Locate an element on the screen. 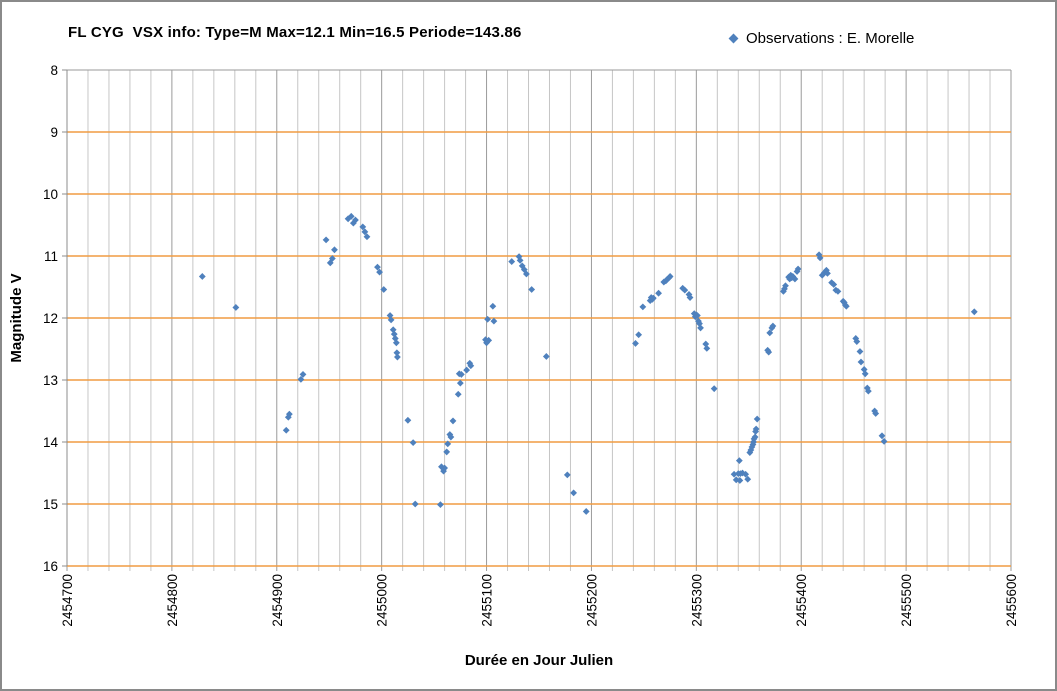  x-tick-label: 2455500 is located at coordinates (906, 600).